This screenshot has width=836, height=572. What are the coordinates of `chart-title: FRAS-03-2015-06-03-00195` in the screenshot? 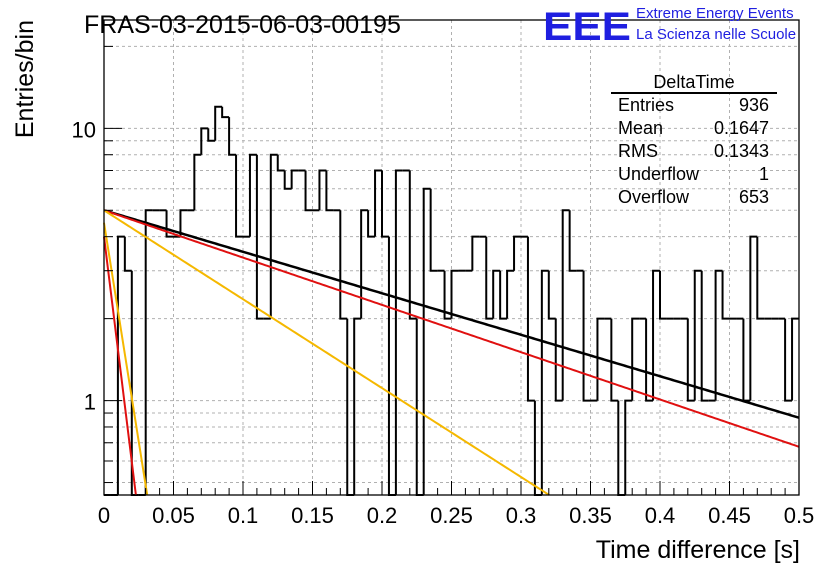 It's located at (242, 25).